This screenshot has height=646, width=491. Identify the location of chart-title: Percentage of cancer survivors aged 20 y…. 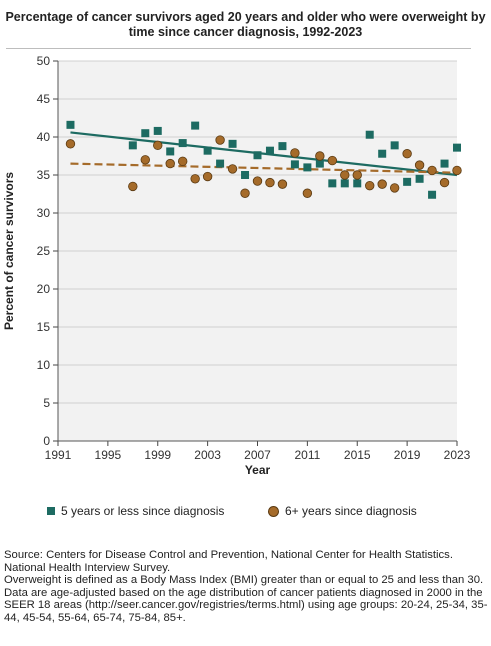
(245, 24).